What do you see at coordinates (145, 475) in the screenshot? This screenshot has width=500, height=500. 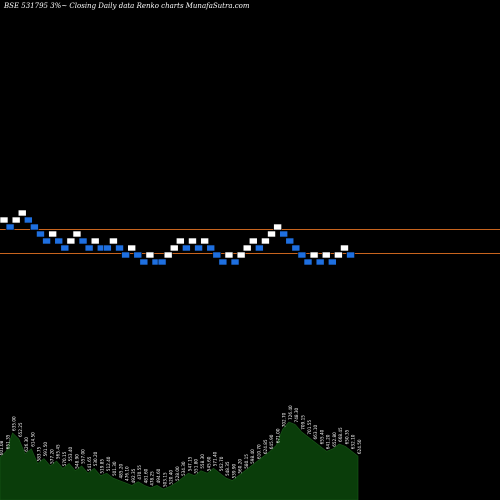 I see `volume-label: 481.60` at bounding box center [145, 475].